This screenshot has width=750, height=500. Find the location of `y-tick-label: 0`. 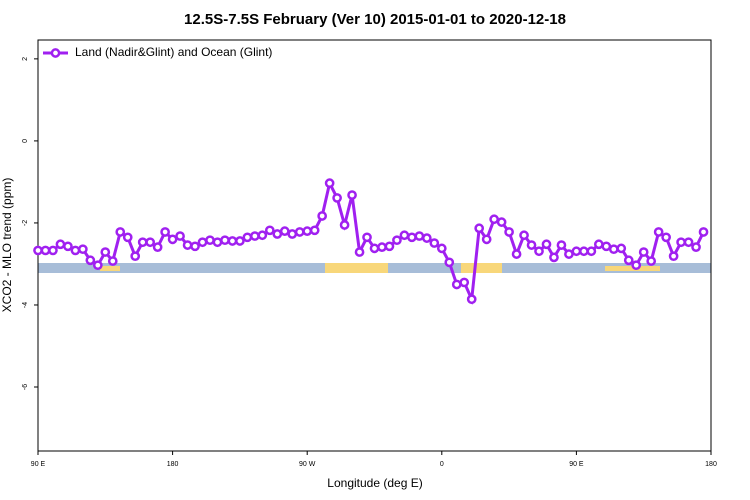

y-tick-label: 0 is located at coordinates (25, 141).